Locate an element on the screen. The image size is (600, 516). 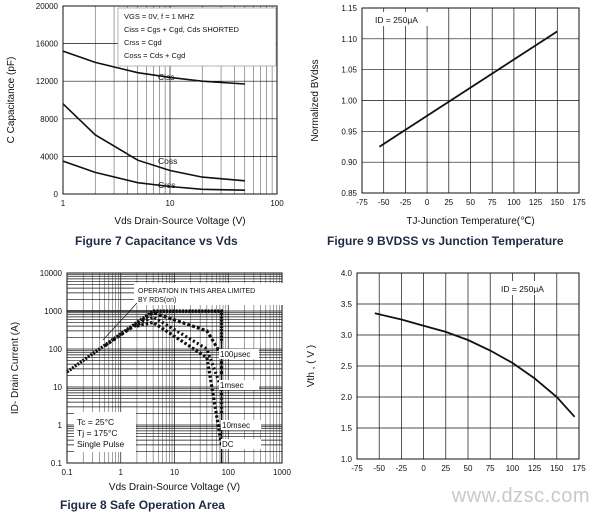
fig7-xtick-label: 10 is located at coordinates (170, 203).